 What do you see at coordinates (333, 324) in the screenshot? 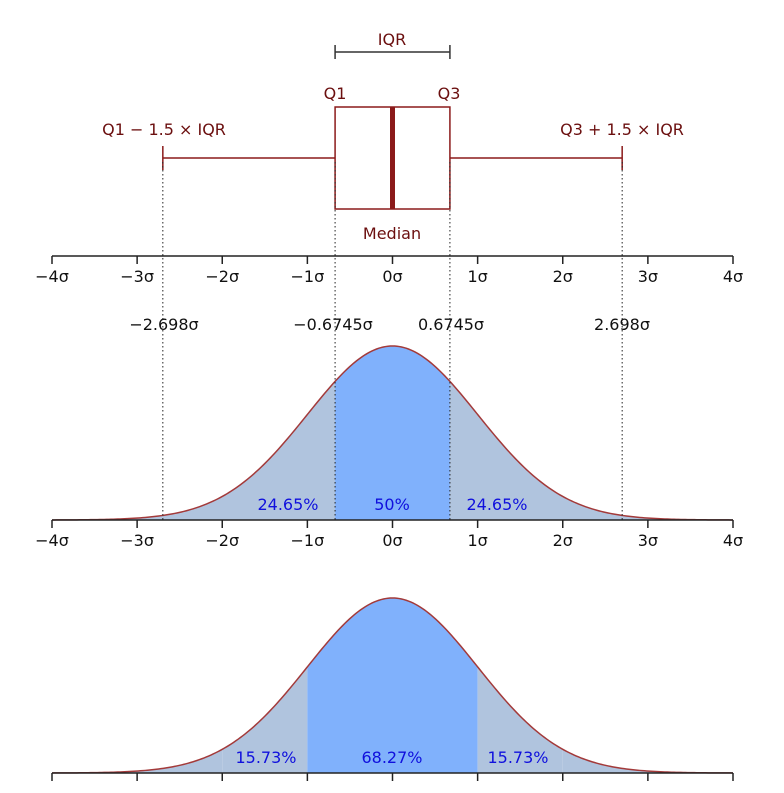
I see `boundary-label-neg-06745: −0.6745σ` at bounding box center [333, 324].